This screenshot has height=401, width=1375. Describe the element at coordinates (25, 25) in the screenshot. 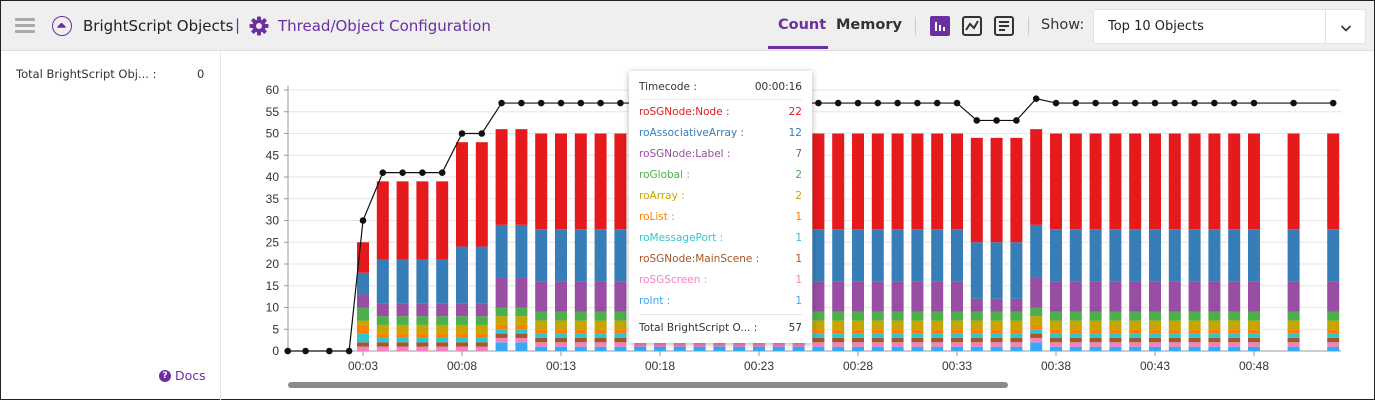

I see `menu-icon` at that location.